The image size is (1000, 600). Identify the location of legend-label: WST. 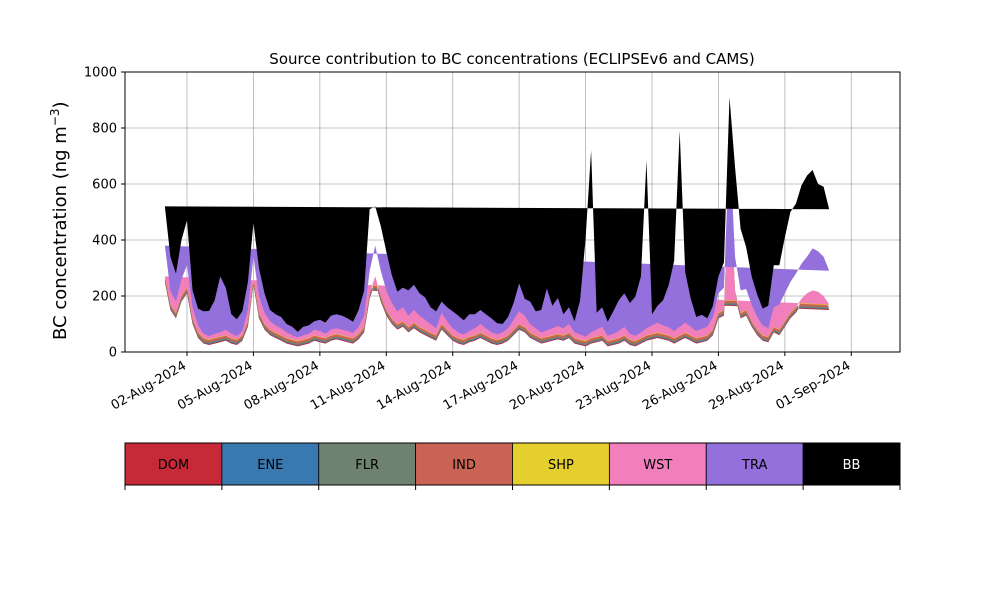
(657, 465).